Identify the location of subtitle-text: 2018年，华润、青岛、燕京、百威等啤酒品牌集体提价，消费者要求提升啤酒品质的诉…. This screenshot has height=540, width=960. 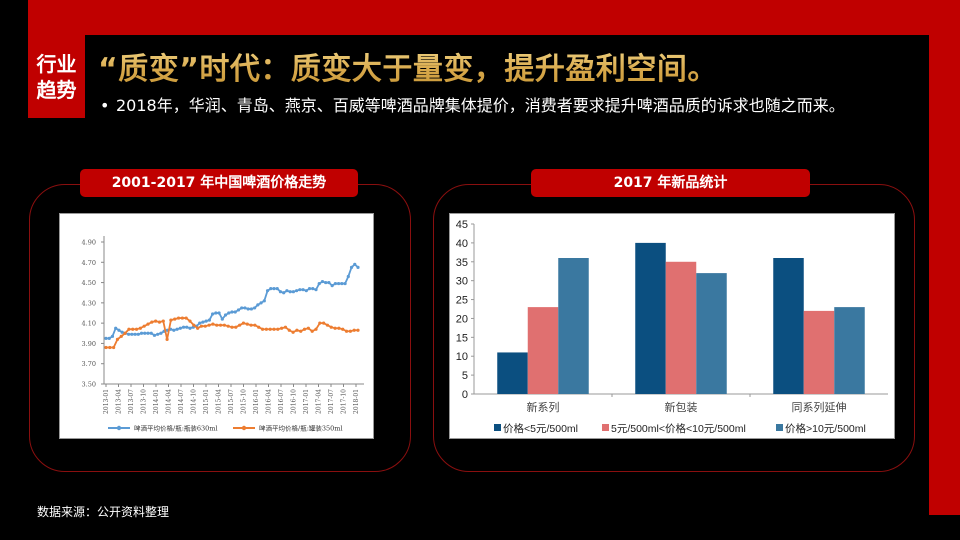
(480, 105).